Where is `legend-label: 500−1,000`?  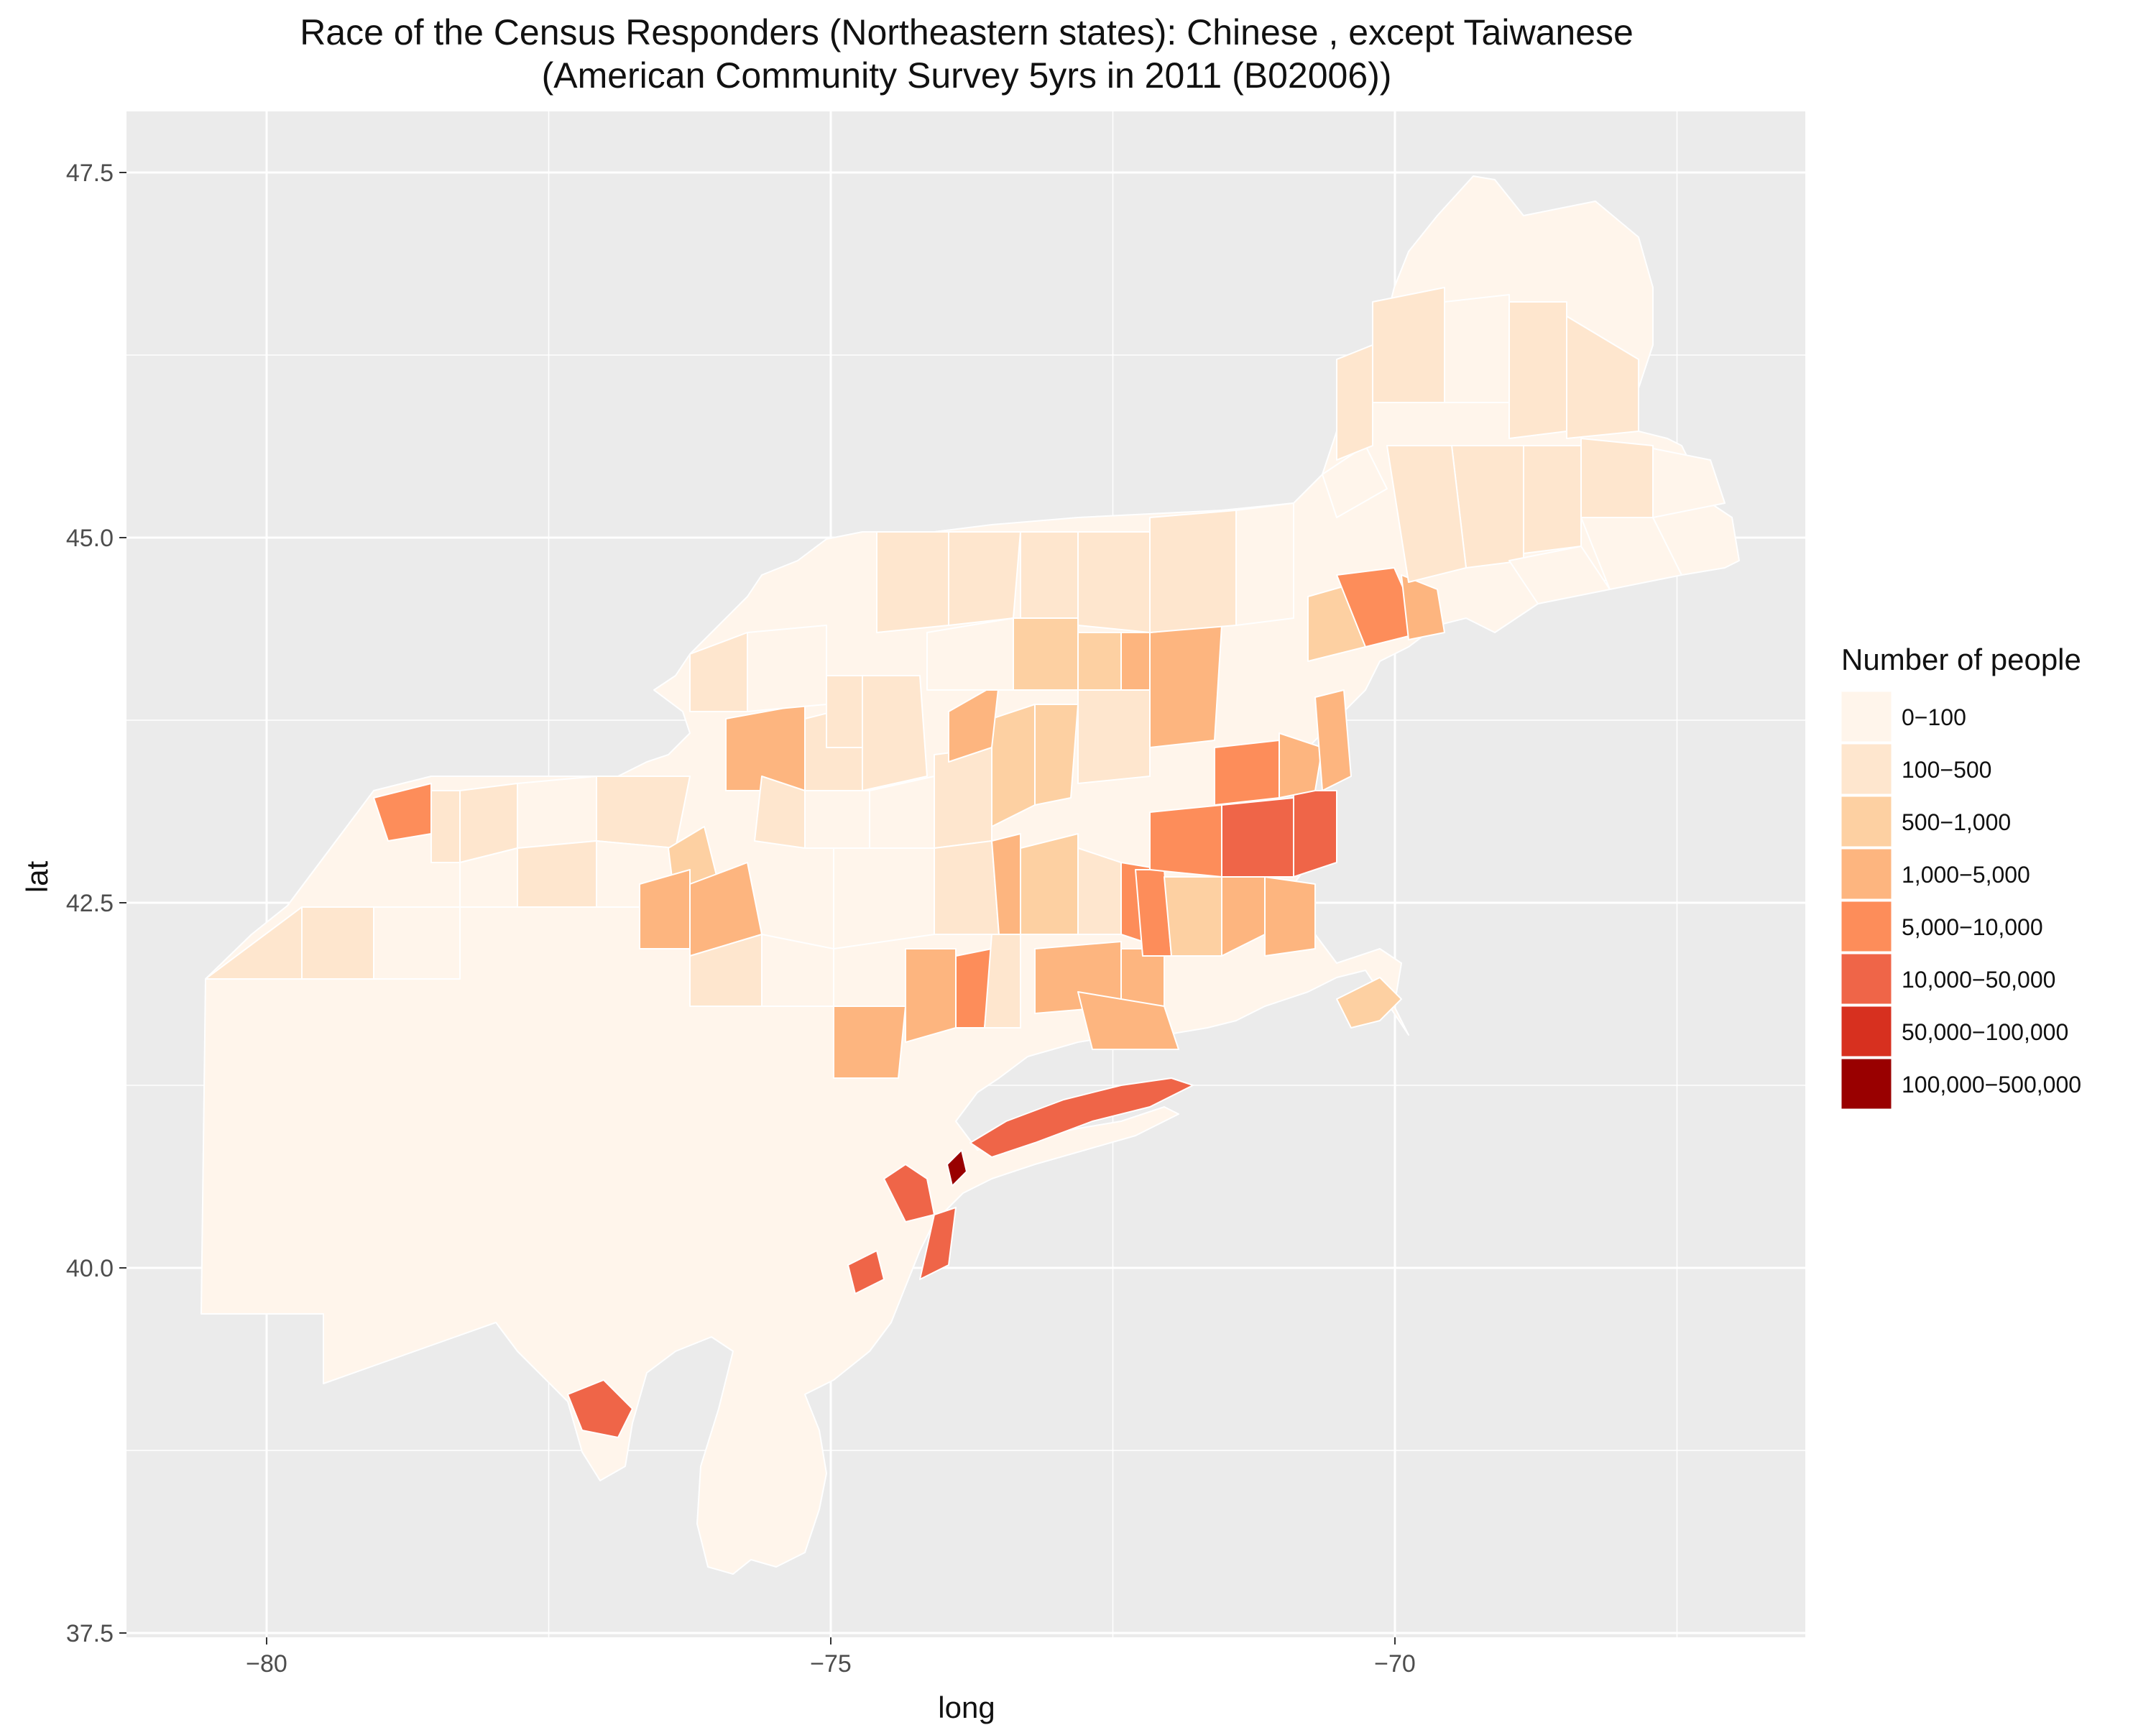 legend-label: 500−1,000 is located at coordinates (1957, 822).